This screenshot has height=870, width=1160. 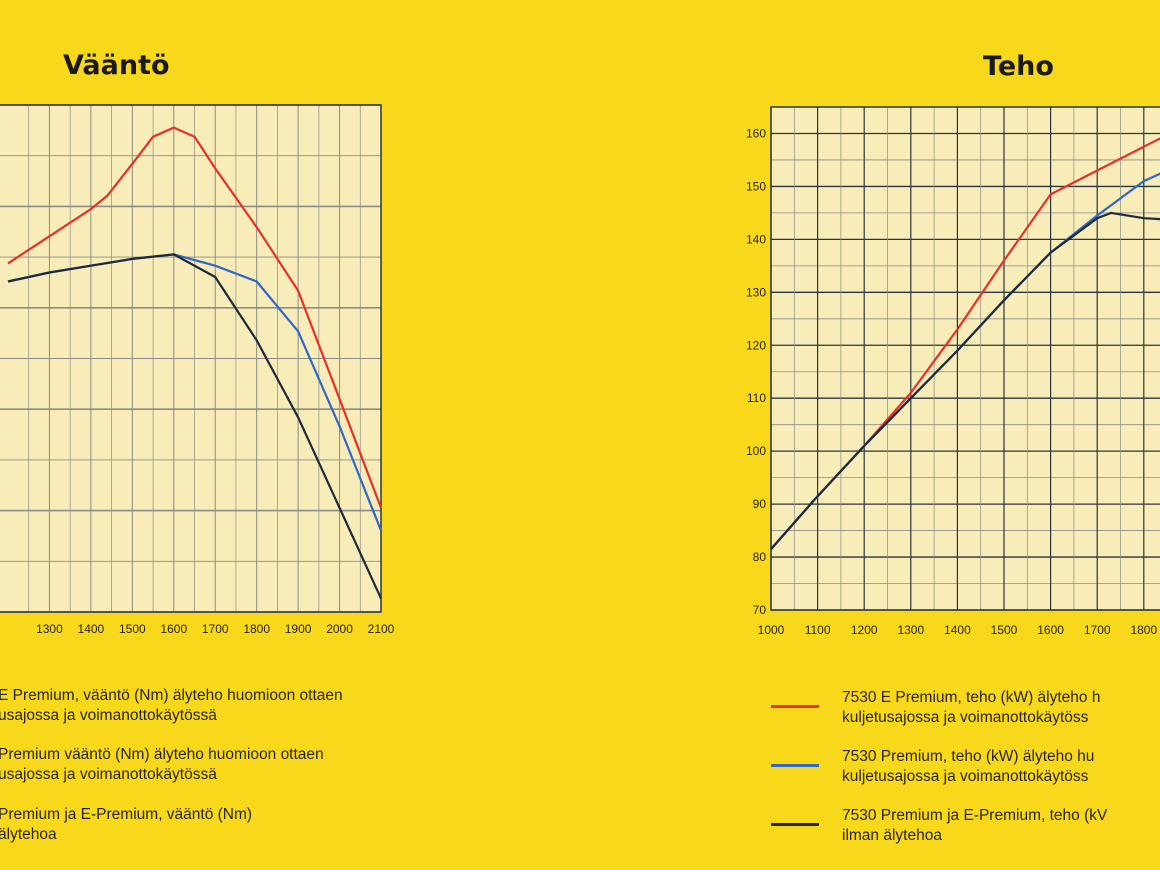 I want to click on legend-line-1: 7530 Premium ja E-Premium, teho (kV, so click(x=975, y=815).